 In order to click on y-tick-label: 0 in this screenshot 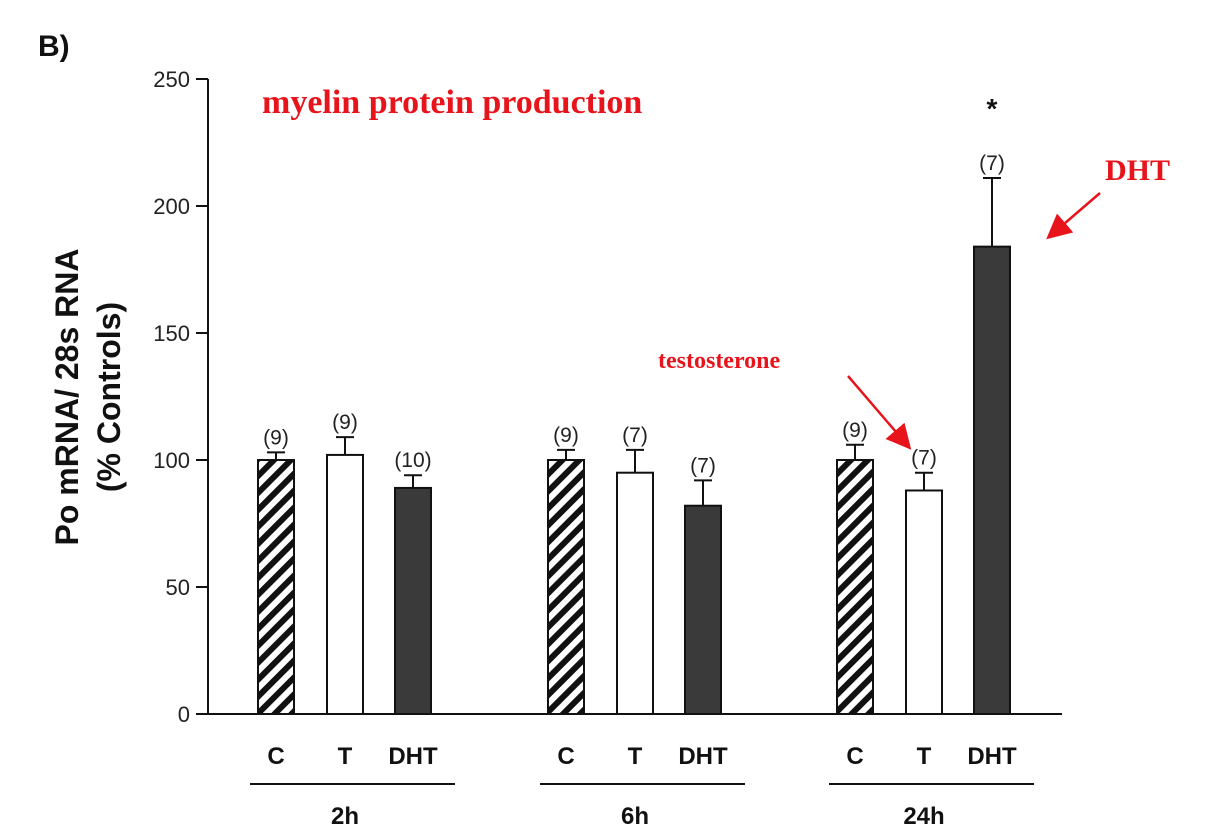, I will do `click(184, 714)`.